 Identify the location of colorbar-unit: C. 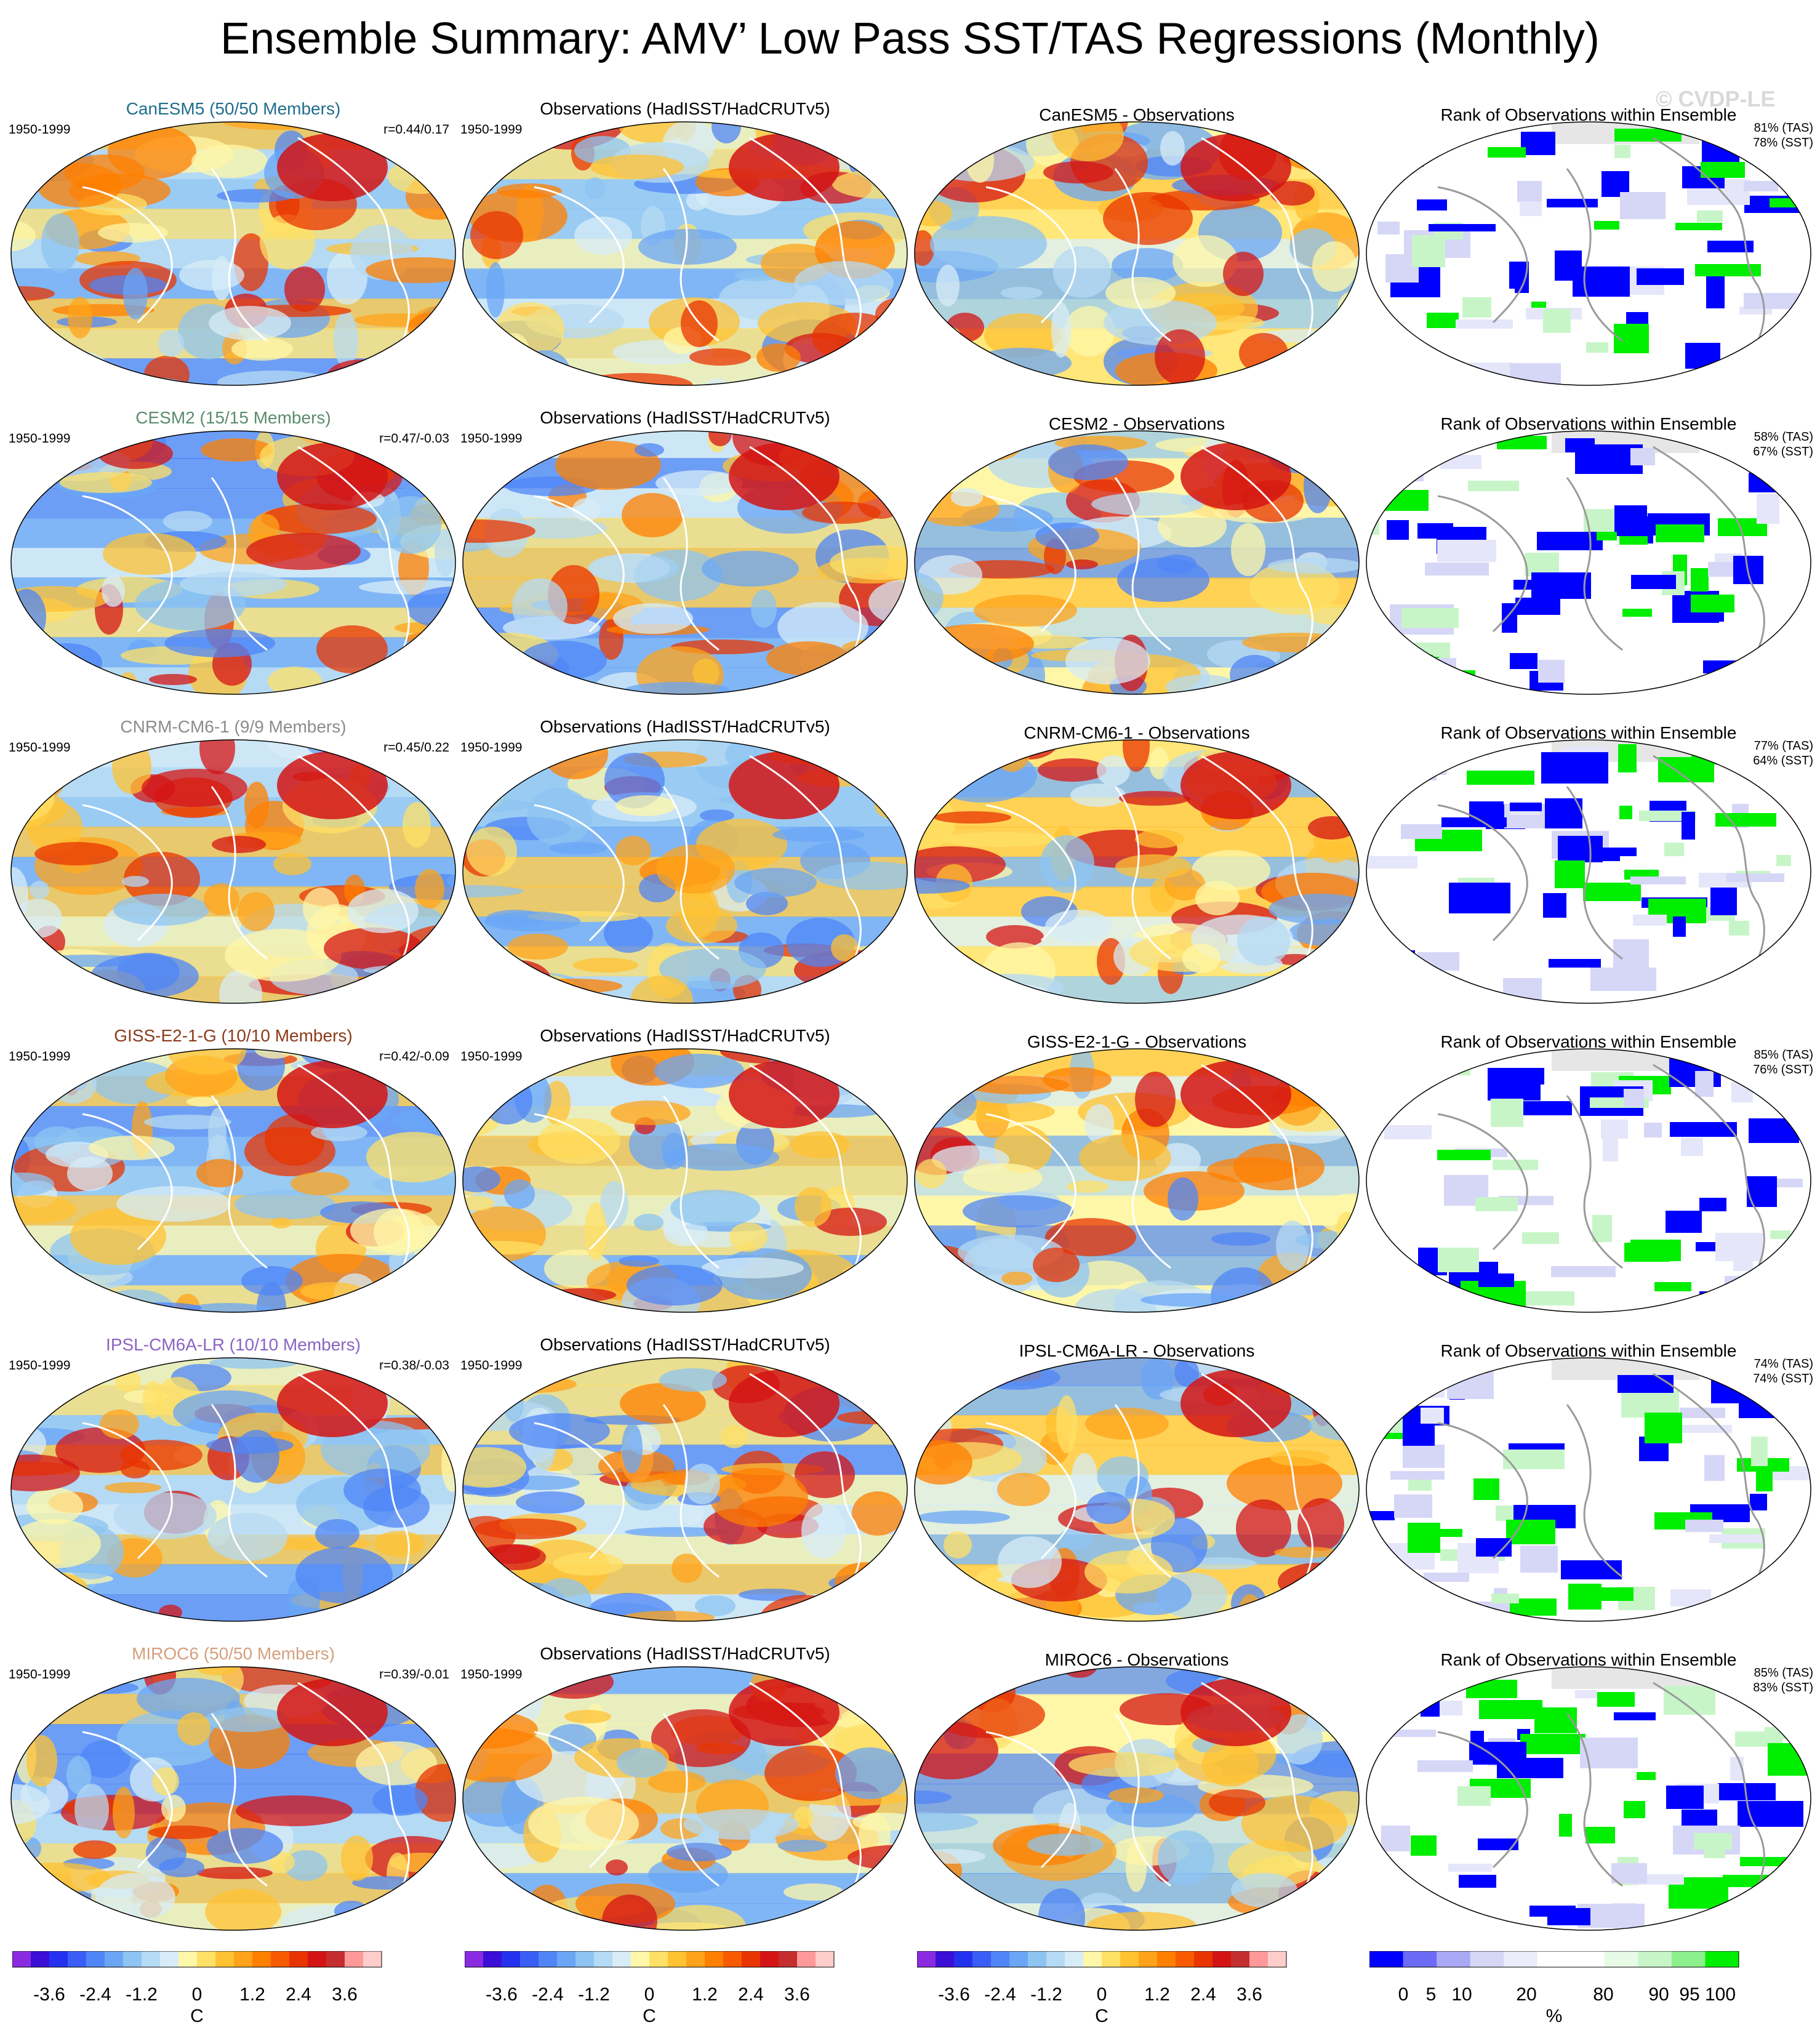
(1101, 2016).